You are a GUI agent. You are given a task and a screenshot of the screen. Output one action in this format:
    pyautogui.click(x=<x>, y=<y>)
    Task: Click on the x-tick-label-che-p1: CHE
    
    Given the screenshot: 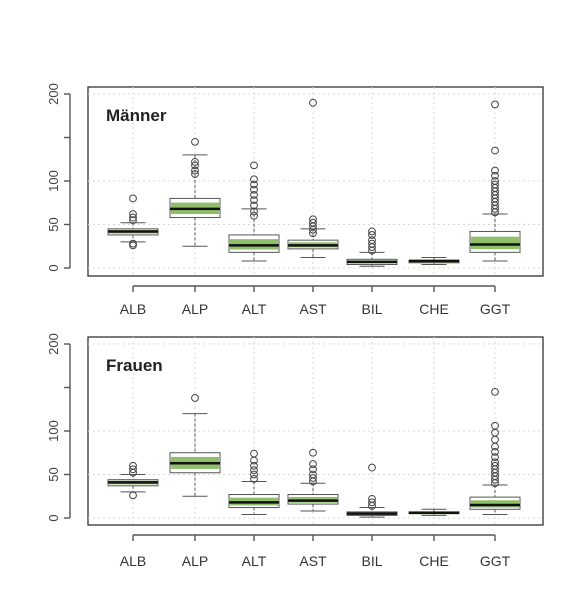 What is the action you would take?
    pyautogui.click(x=434, y=561)
    